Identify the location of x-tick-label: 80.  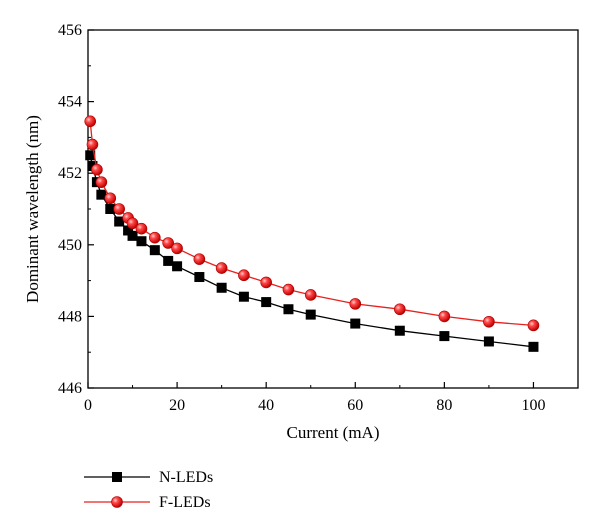
(444, 405).